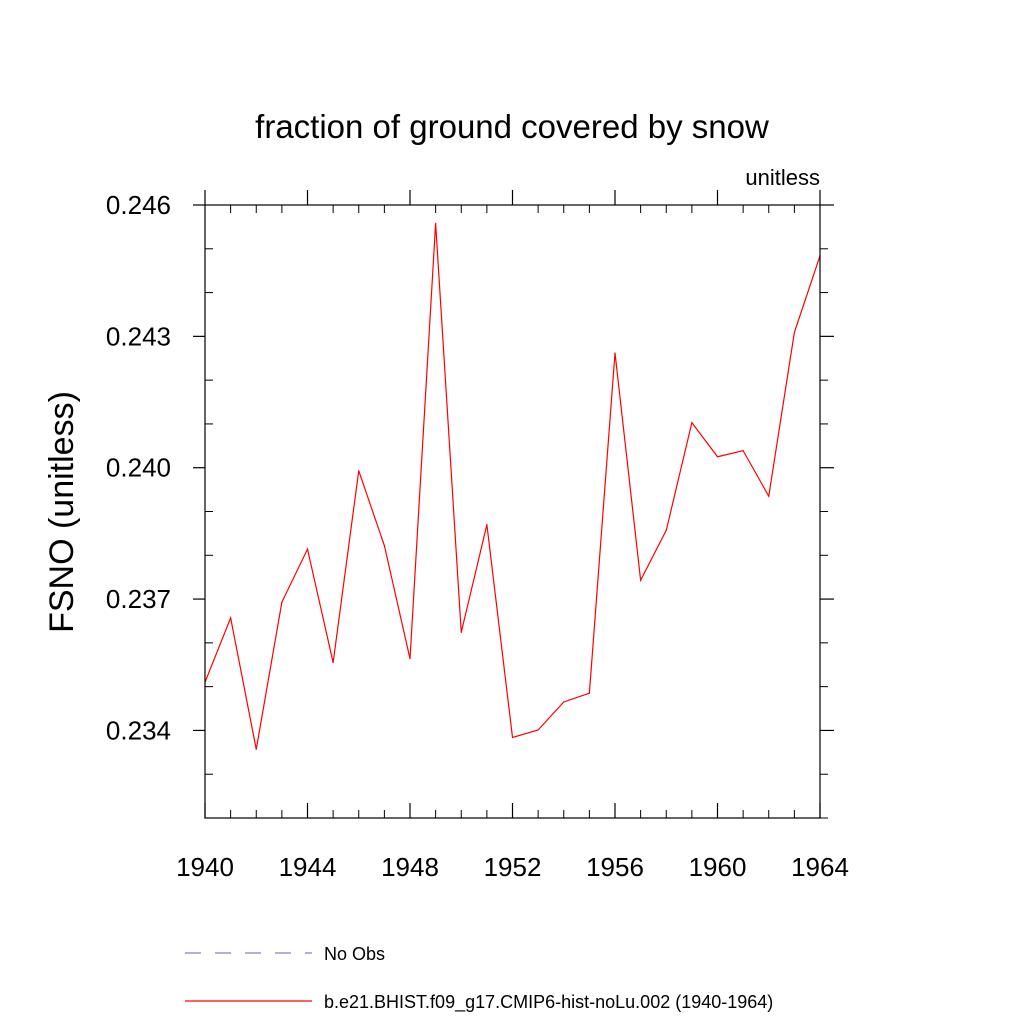 Image resolution: width=1024 pixels, height=1024 pixels. I want to click on y-tick-label: 0.243, so click(138, 336).